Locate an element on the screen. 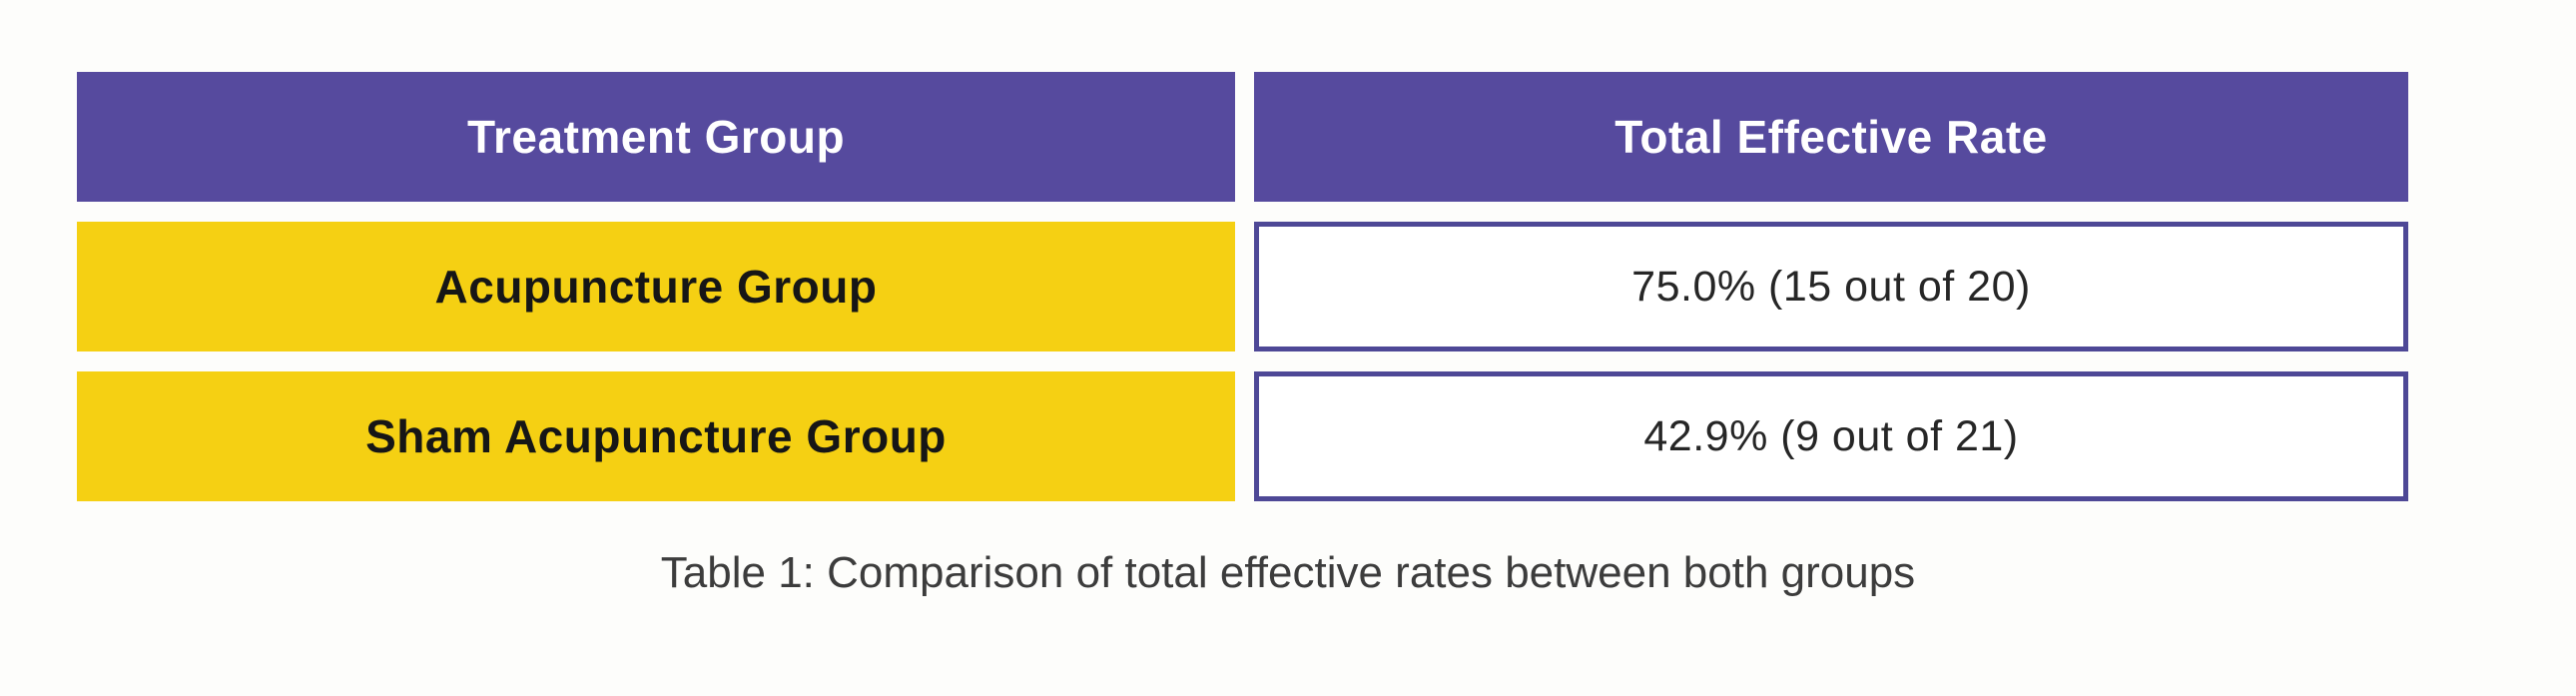 This screenshot has height=696, width=2576. column-header-treatment-group: Treatment Group is located at coordinates (656, 137).